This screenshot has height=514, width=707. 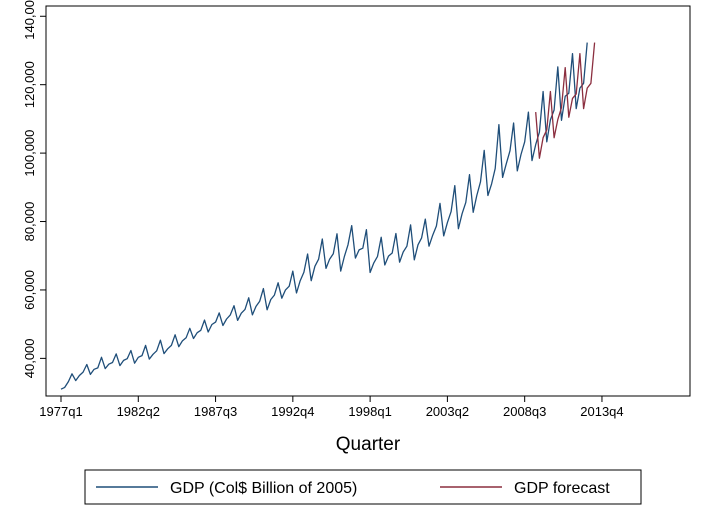 I want to click on x-tick-label: 2008q3, so click(x=524, y=411).